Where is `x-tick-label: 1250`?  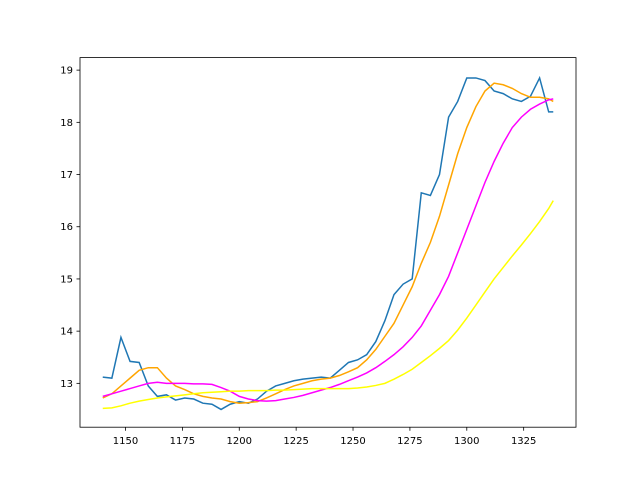 x-tick-label: 1250 is located at coordinates (352, 441).